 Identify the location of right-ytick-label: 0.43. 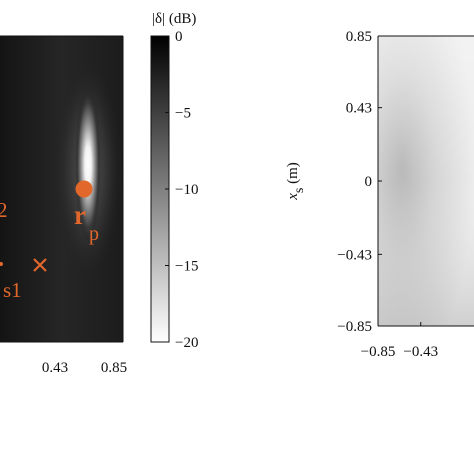
(359, 109).